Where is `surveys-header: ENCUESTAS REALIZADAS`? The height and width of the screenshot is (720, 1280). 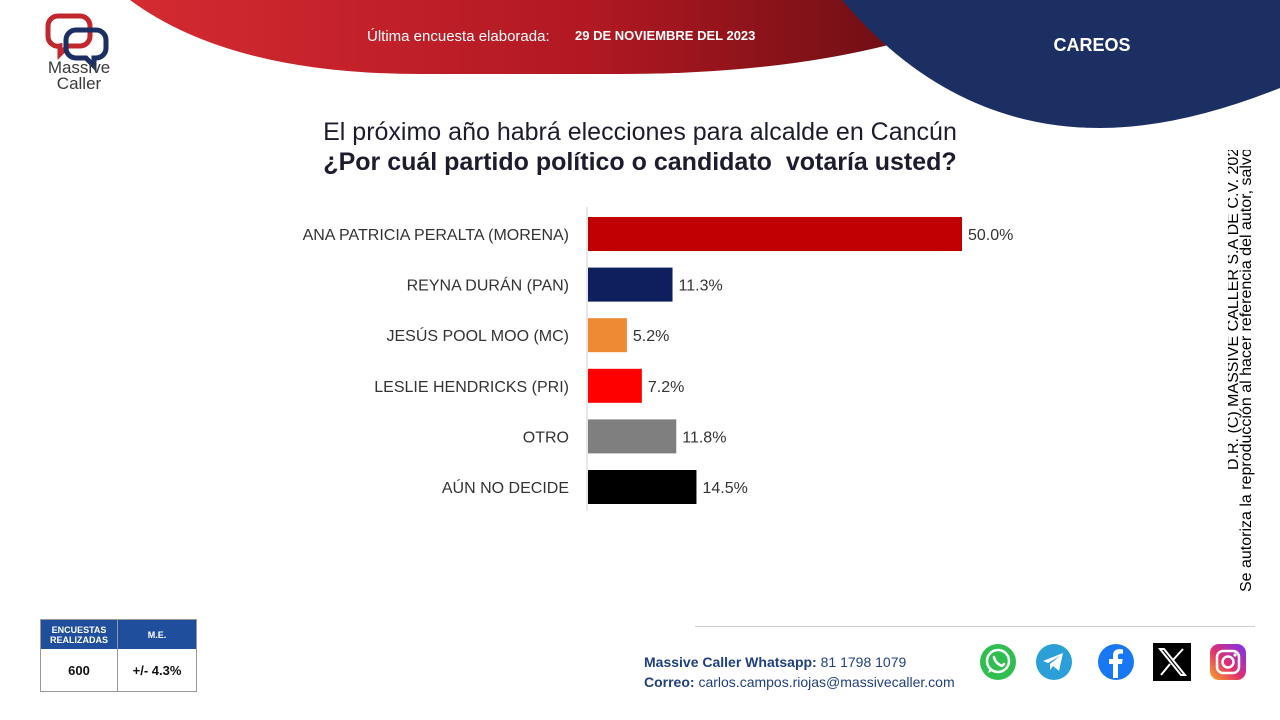
surveys-header: ENCUESTAS REALIZADAS is located at coordinates (79, 634).